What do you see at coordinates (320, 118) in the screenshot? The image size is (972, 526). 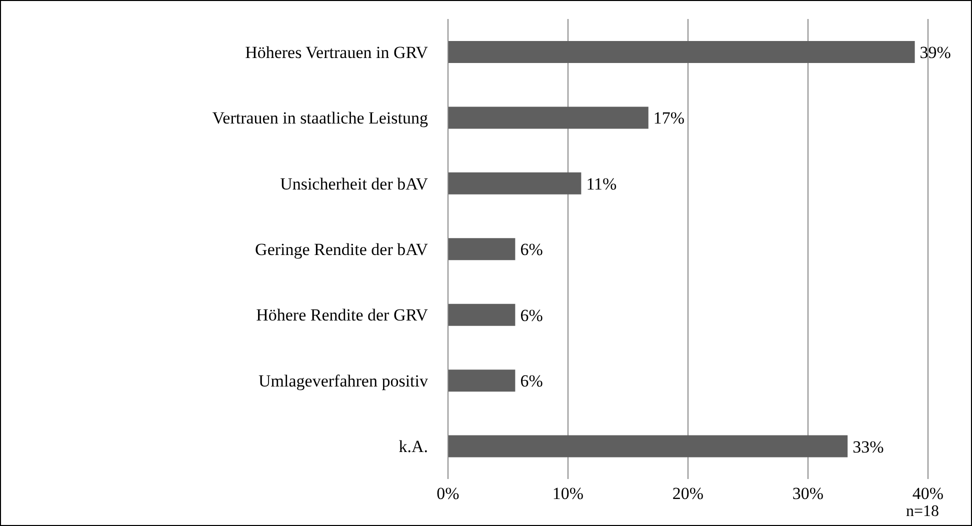 I see `y-tick-label: Vertrauen in staatliche Leistung` at bounding box center [320, 118].